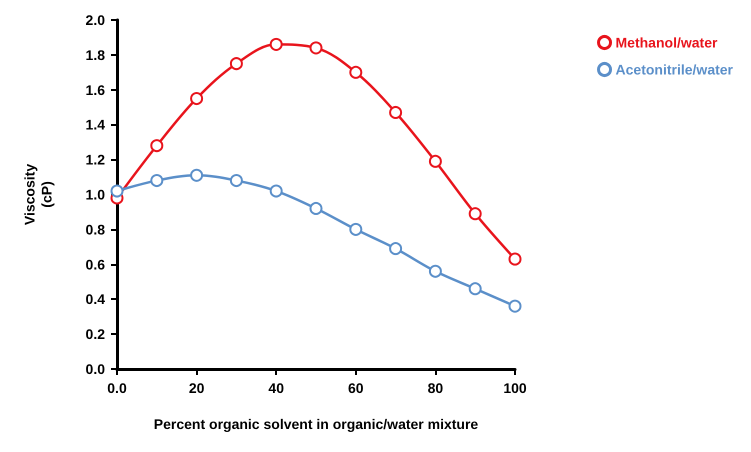 The width and height of the screenshot is (751, 452). Describe the element at coordinates (96, 124) in the screenshot. I see `y-tick-label: 1.4` at that location.